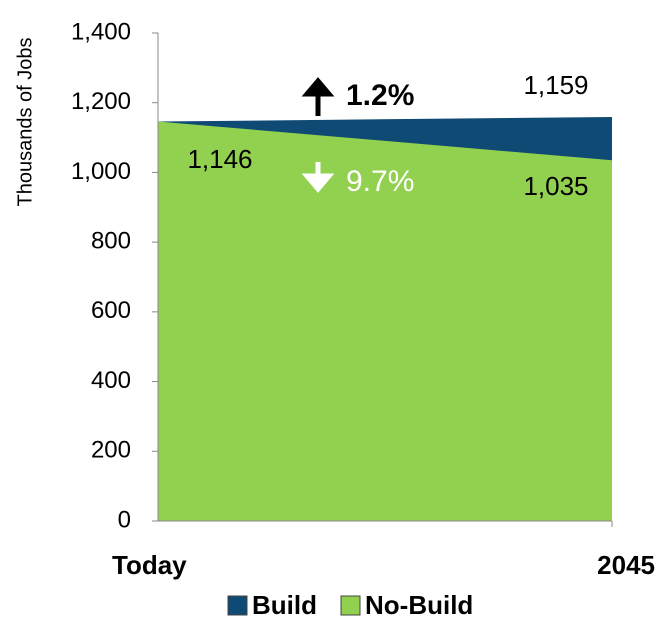  Describe the element at coordinates (380, 95) in the screenshot. I see `annotation: 1.2%` at that location.